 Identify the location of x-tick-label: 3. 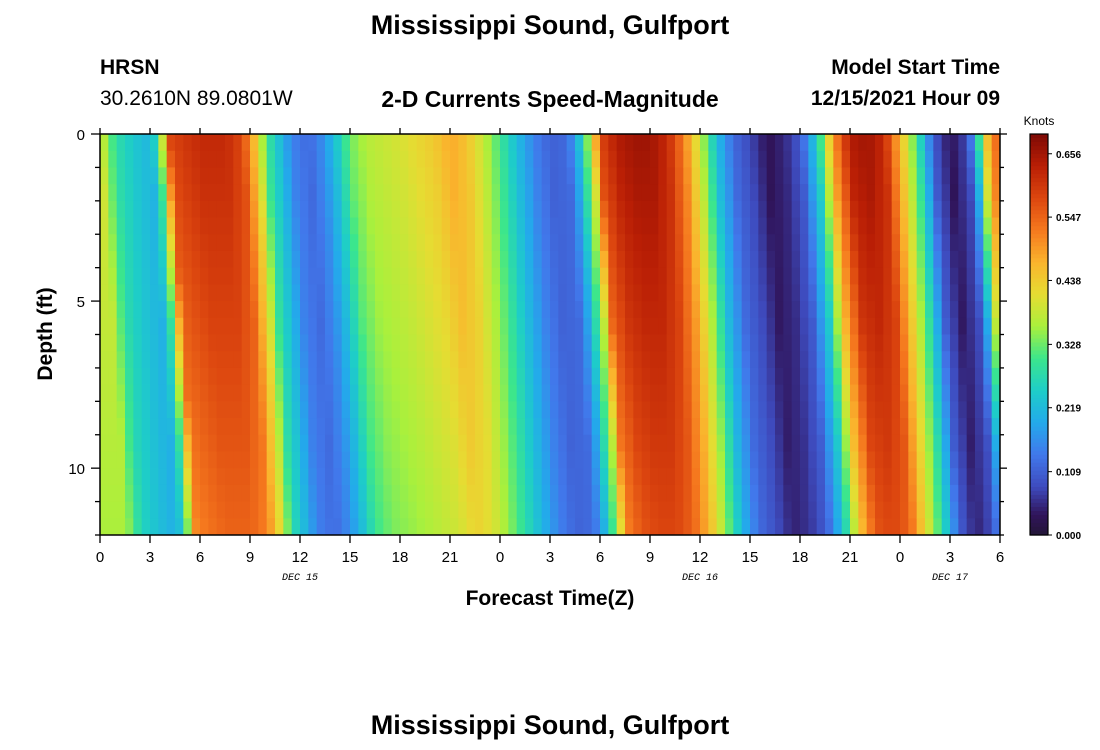
(150, 557).